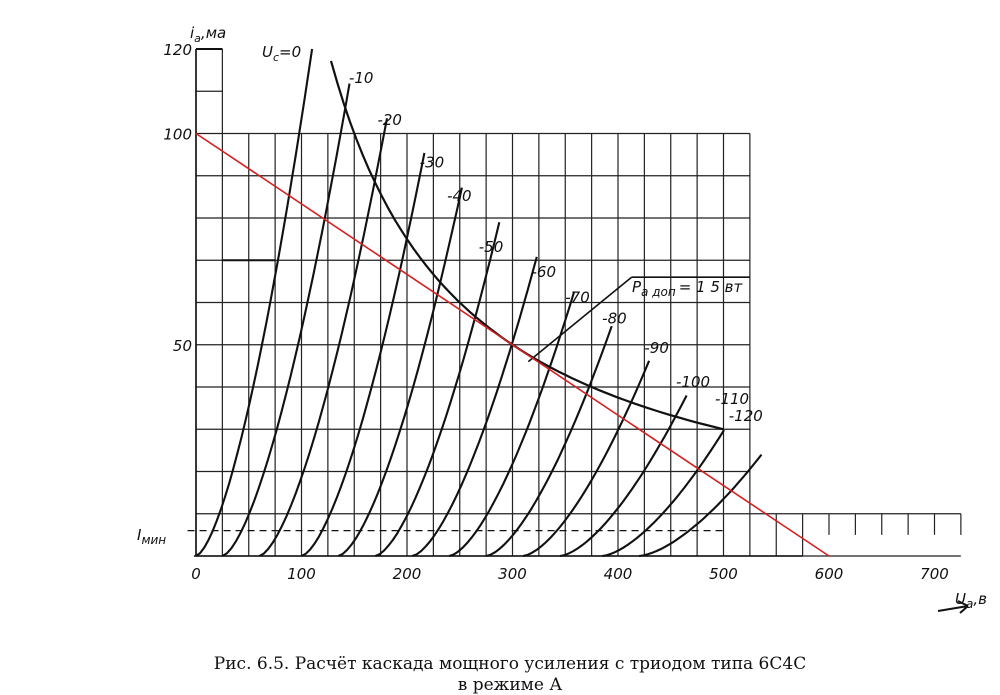 The height and width of the screenshot is (695, 1000). What do you see at coordinates (580, 319) in the screenshot?
I see `power-limit-leader-line` at bounding box center [580, 319].